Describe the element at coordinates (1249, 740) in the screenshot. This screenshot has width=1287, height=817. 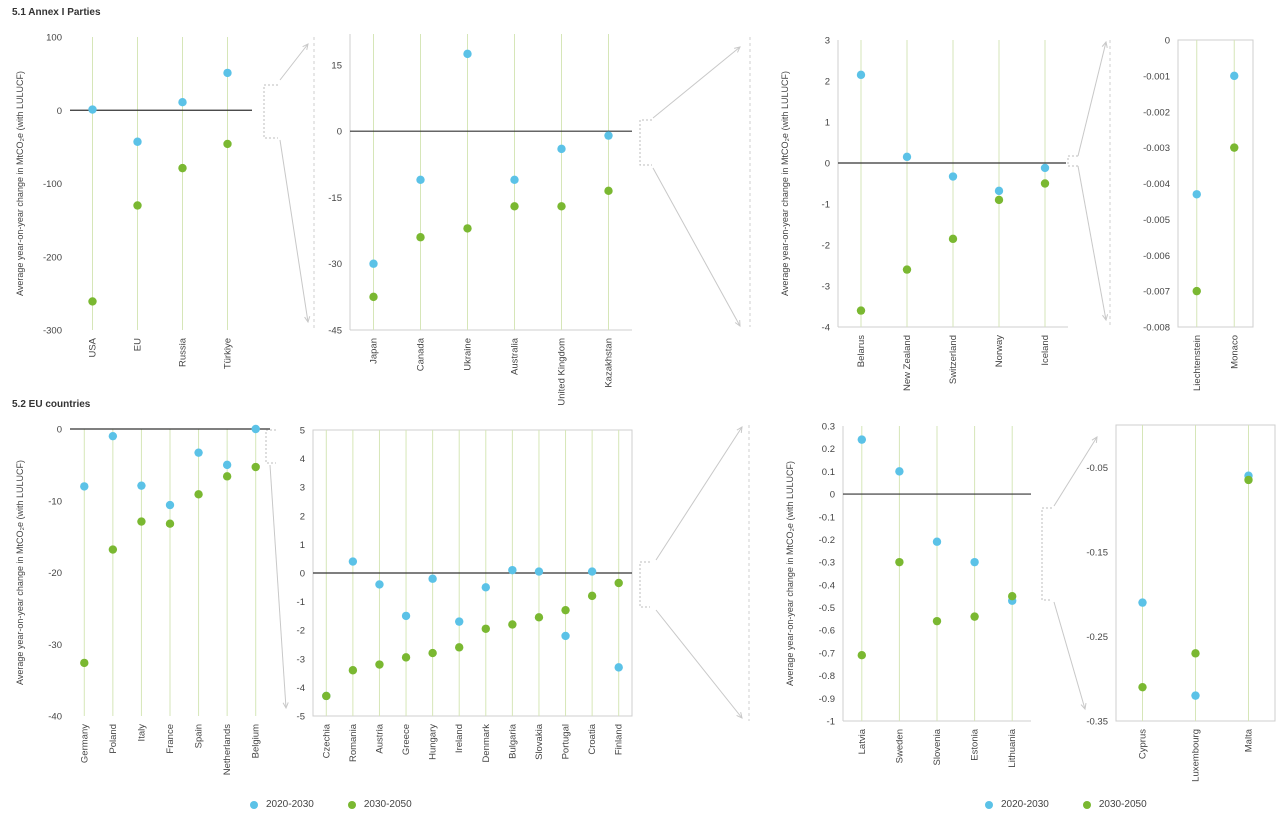
I see `category-label: Malta` at that location.